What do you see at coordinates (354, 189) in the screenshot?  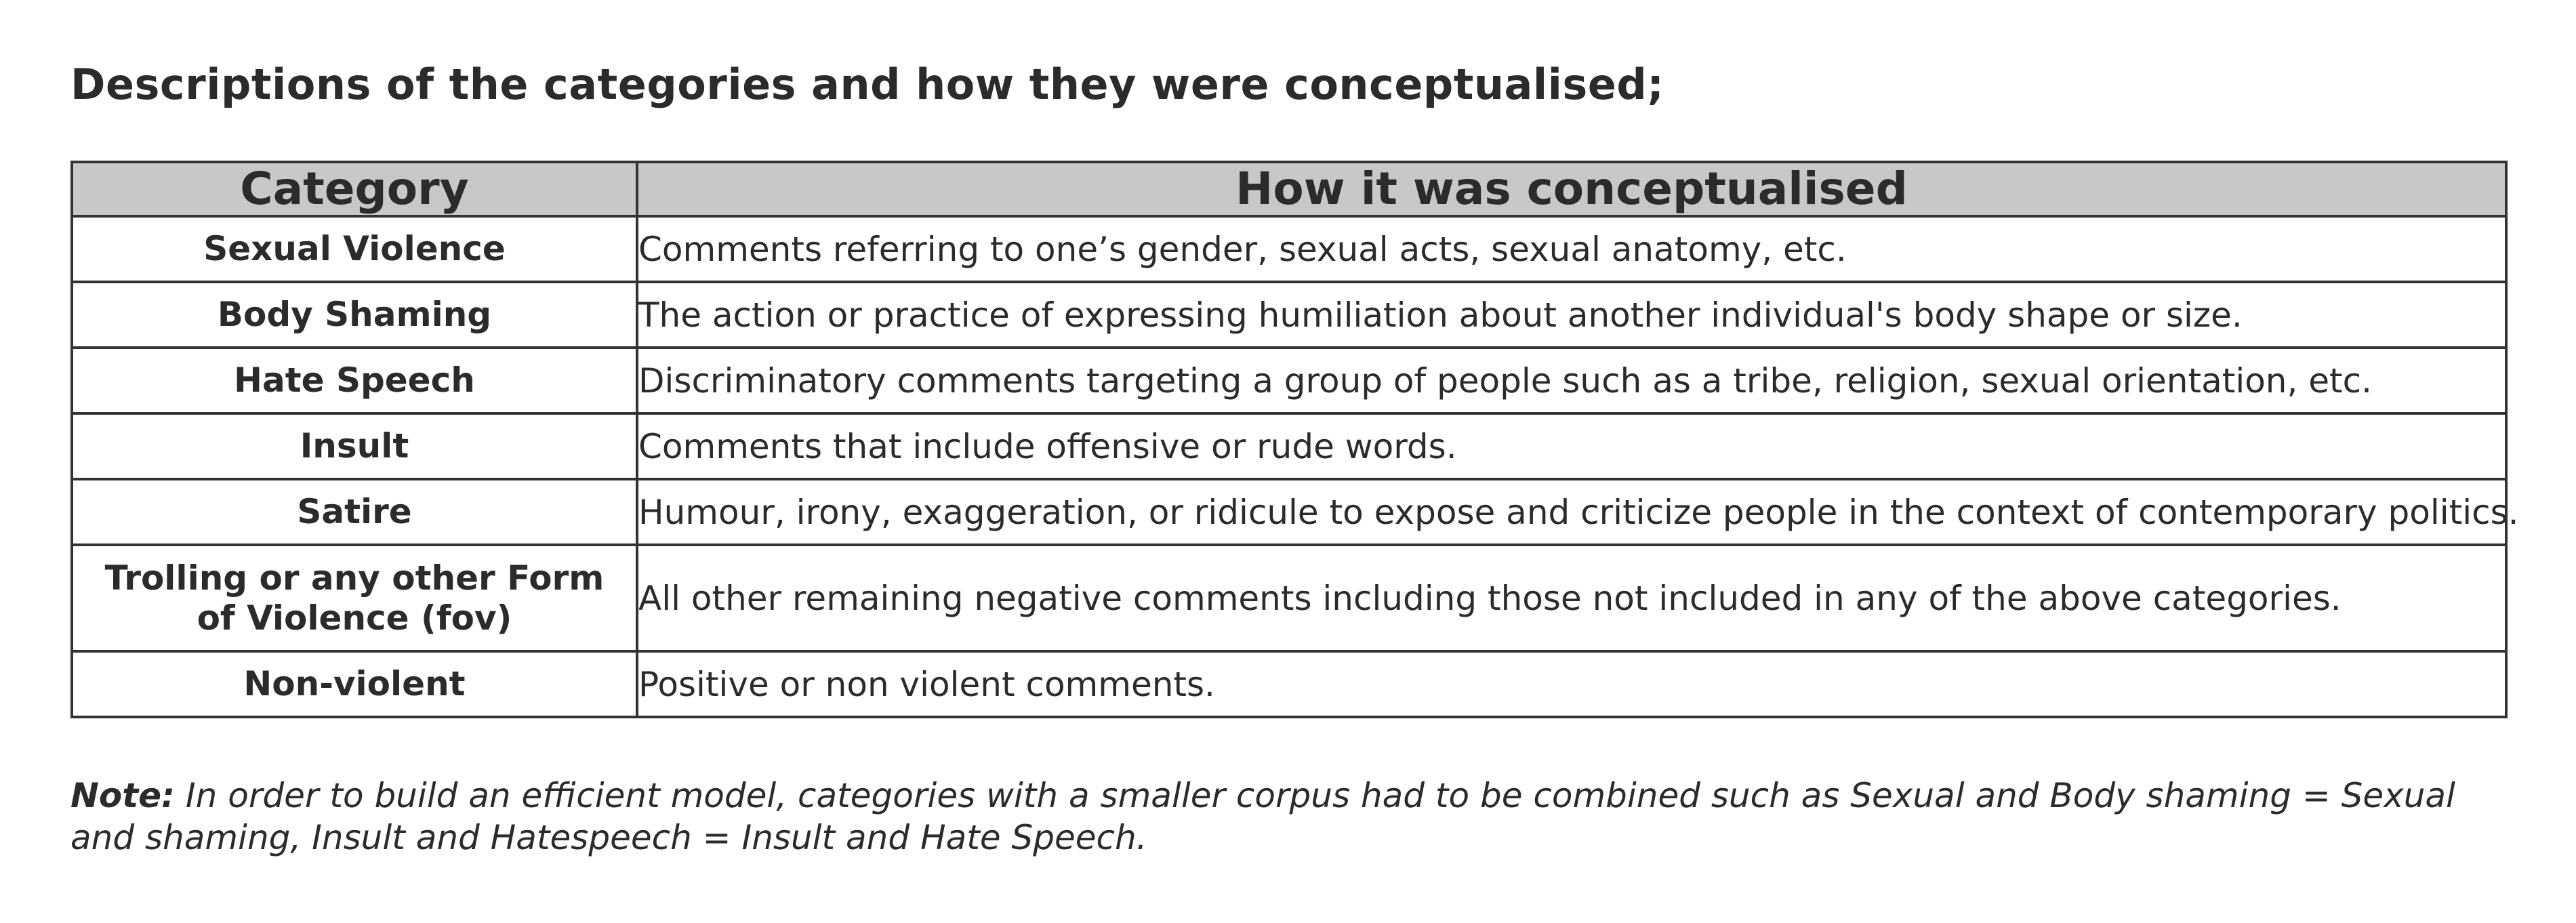 I see `header-category: Category` at bounding box center [354, 189].